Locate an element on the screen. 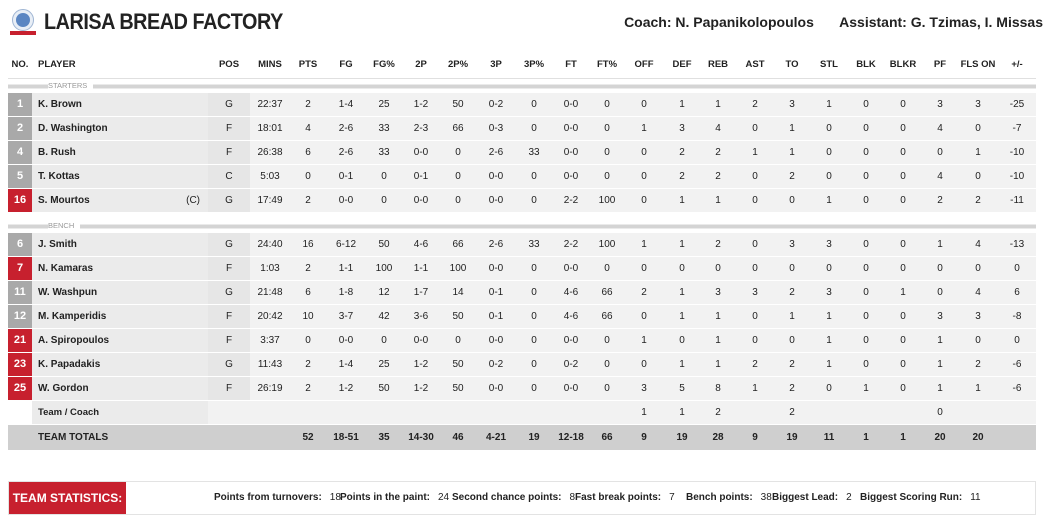 This screenshot has width=1051, height=524. player-name: K. Brown is located at coordinates (120, 104).